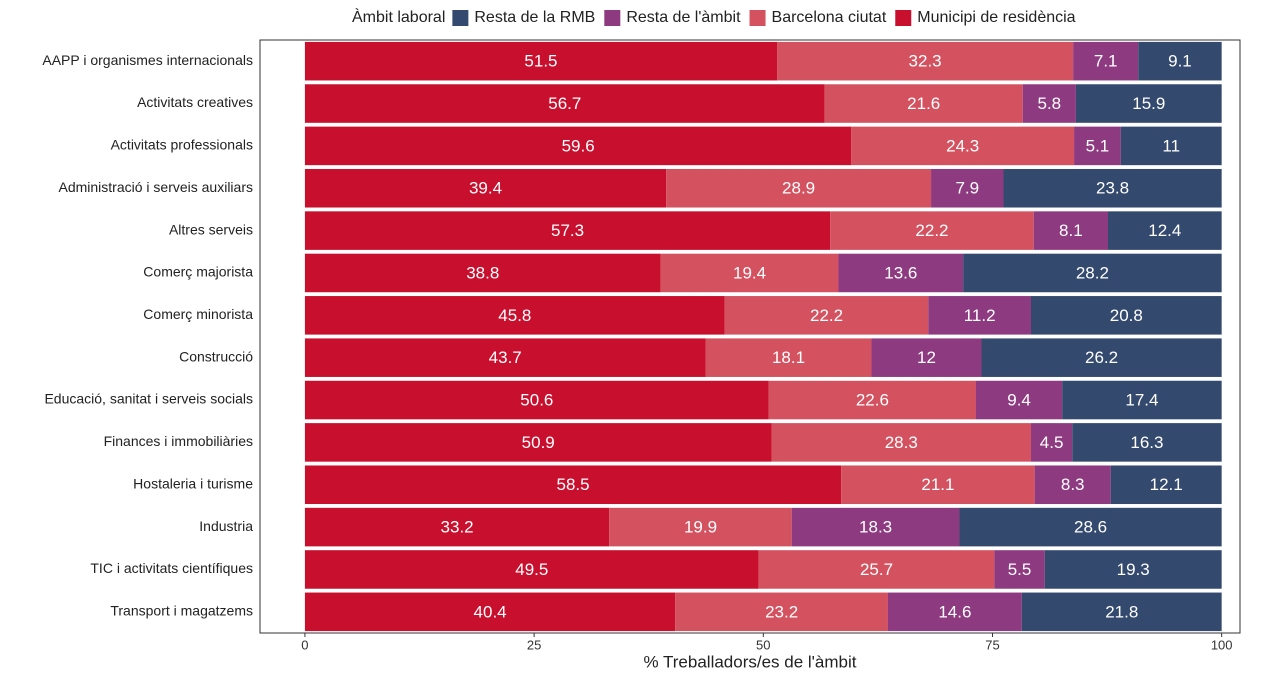 This screenshot has height=675, width=1265. Describe the element at coordinates (826, 315) in the screenshot. I see `bar-label: 22.2` at that location.